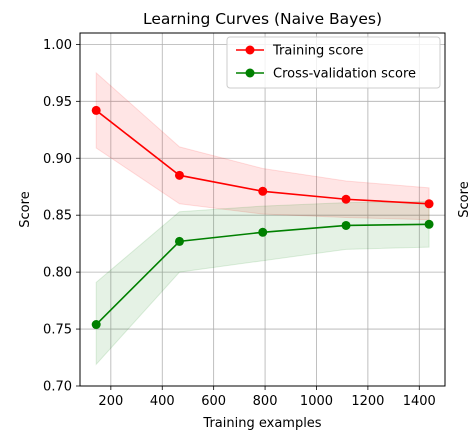 The image size is (474, 433). I want to click on x-axis-label: Training examples, so click(261, 423).